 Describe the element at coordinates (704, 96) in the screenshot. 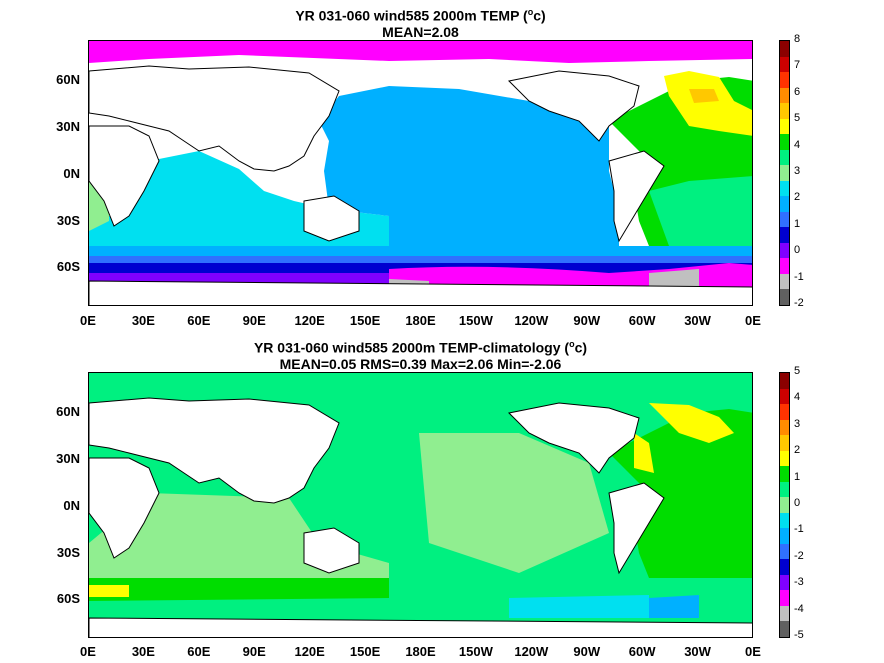

I see `top-atlantic-orange` at that location.